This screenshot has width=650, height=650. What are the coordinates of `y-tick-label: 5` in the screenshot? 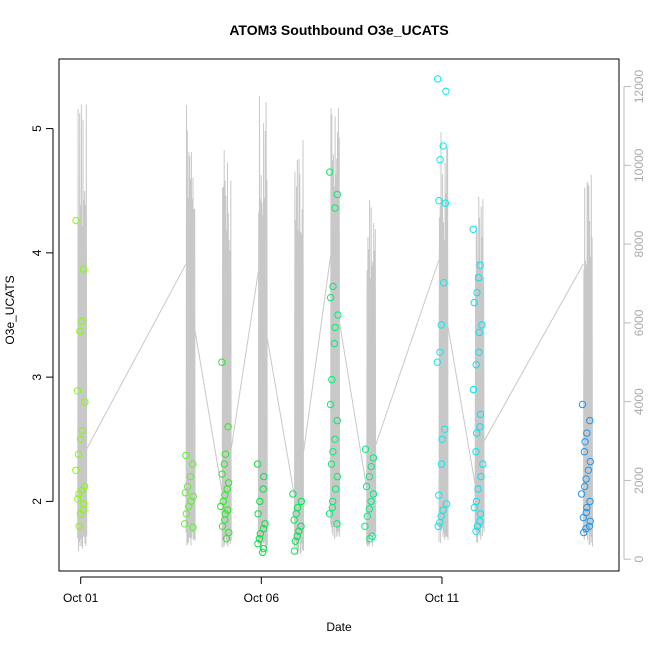 It's located at (37, 128).